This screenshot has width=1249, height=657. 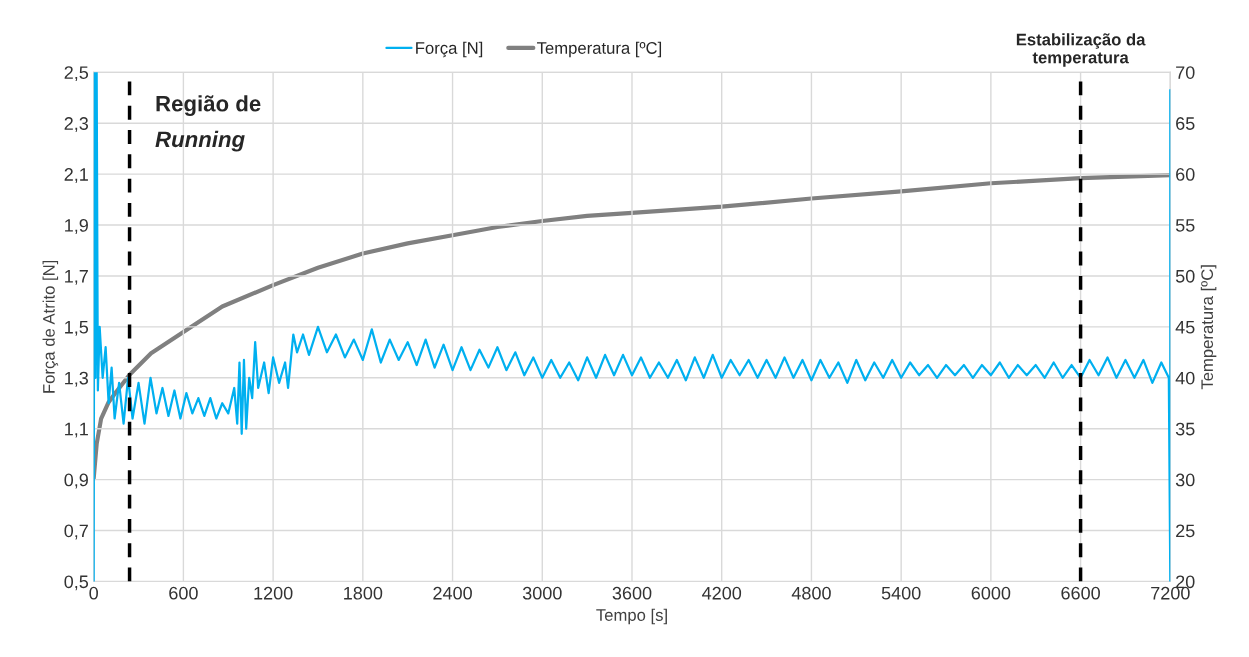 What do you see at coordinates (76, 277) in the screenshot?
I see `y-tick-label: 1,7` at bounding box center [76, 277].